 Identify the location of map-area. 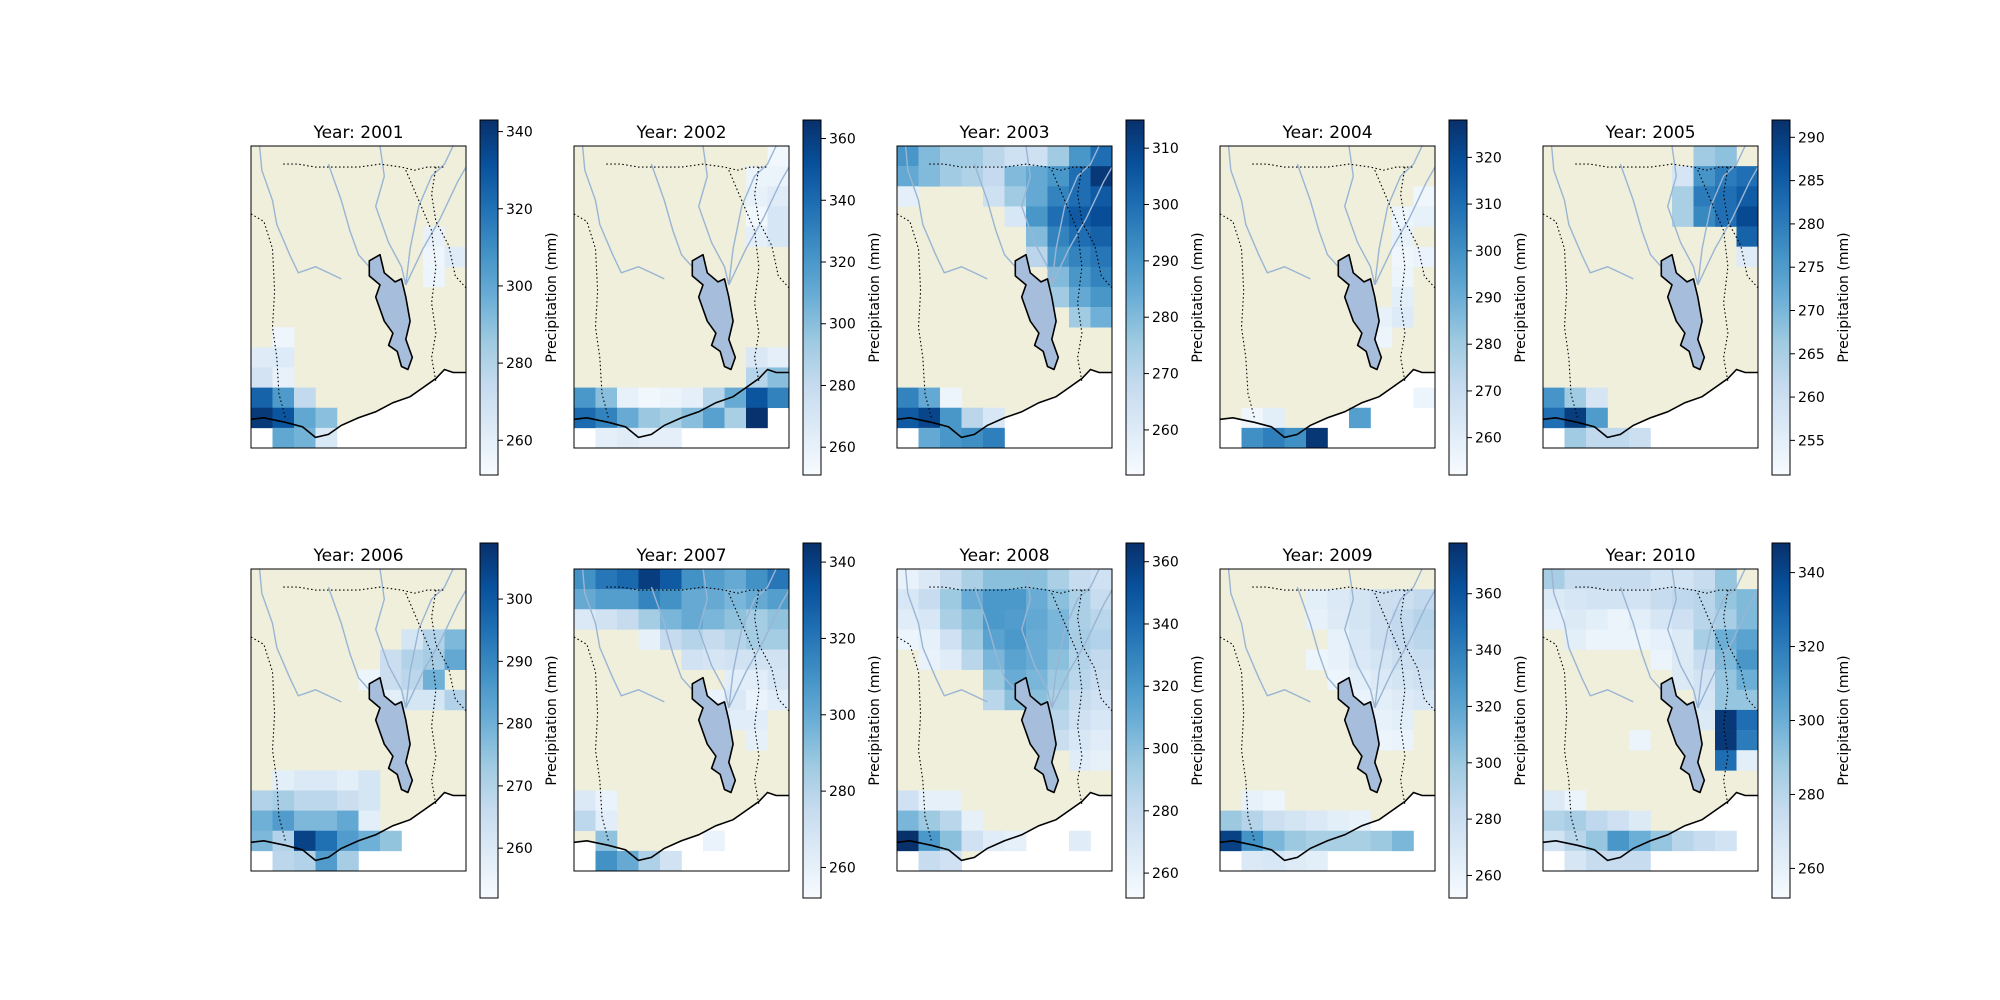
(1004, 720).